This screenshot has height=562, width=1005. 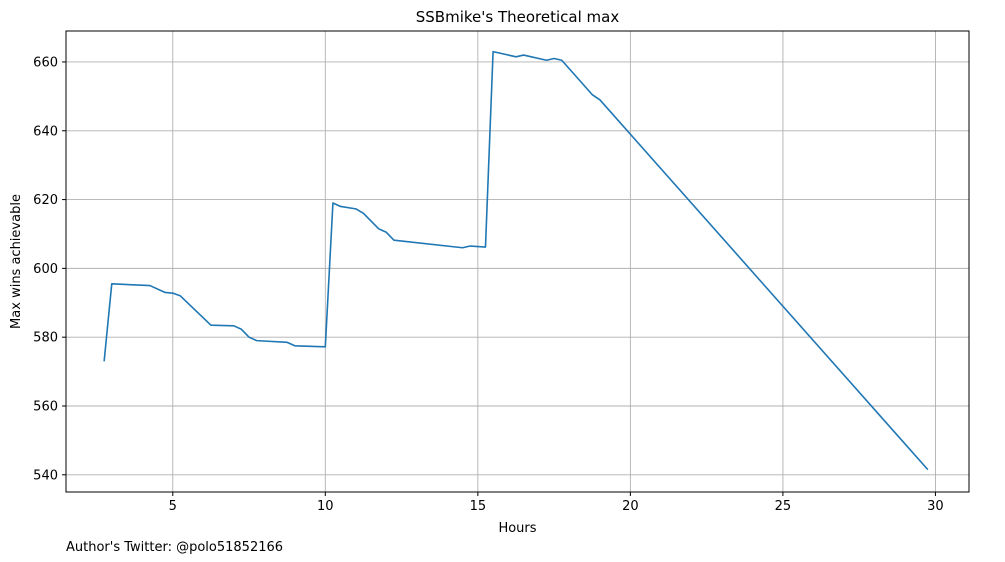 What do you see at coordinates (935, 506) in the screenshot?
I see `x-tick-label: 30` at bounding box center [935, 506].